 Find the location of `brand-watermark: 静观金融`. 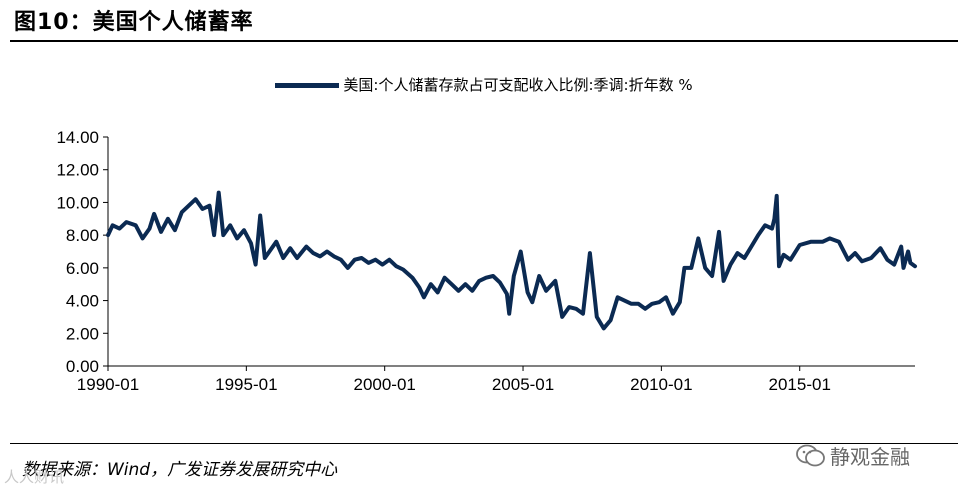

brand-watermark: 静观金融 is located at coordinates (853, 457).